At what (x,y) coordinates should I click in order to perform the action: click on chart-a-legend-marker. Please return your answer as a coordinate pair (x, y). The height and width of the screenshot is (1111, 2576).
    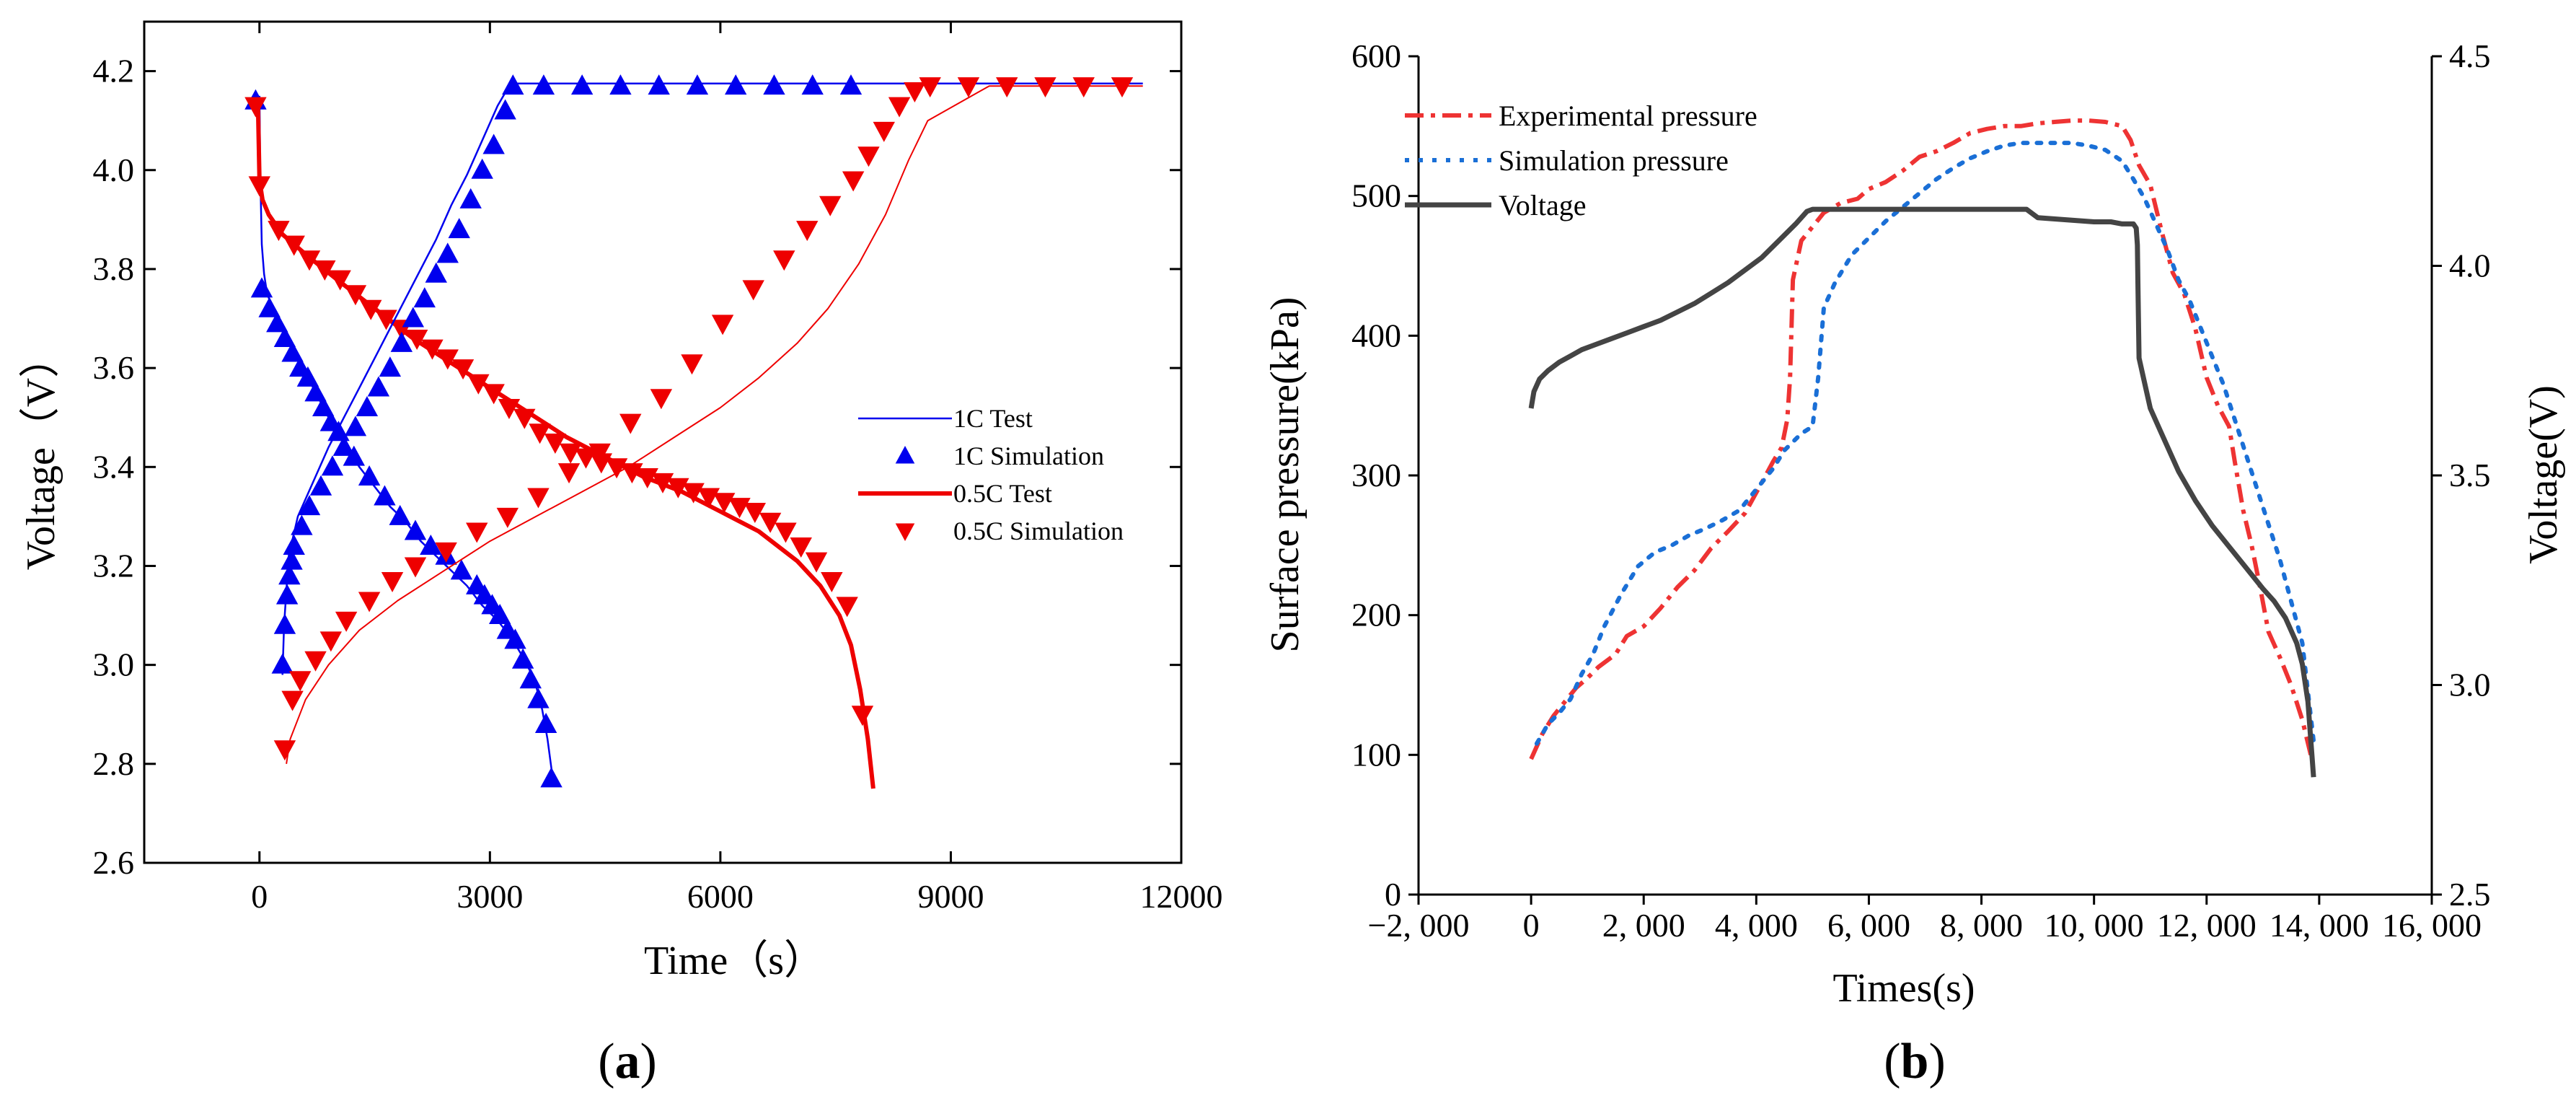
    Looking at the image, I should click on (905, 532).